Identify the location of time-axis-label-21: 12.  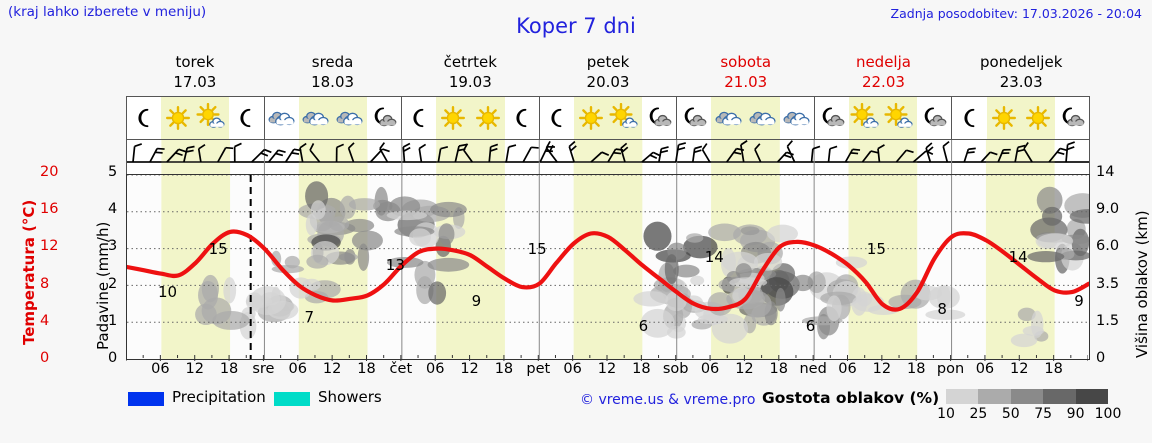
(882, 369).